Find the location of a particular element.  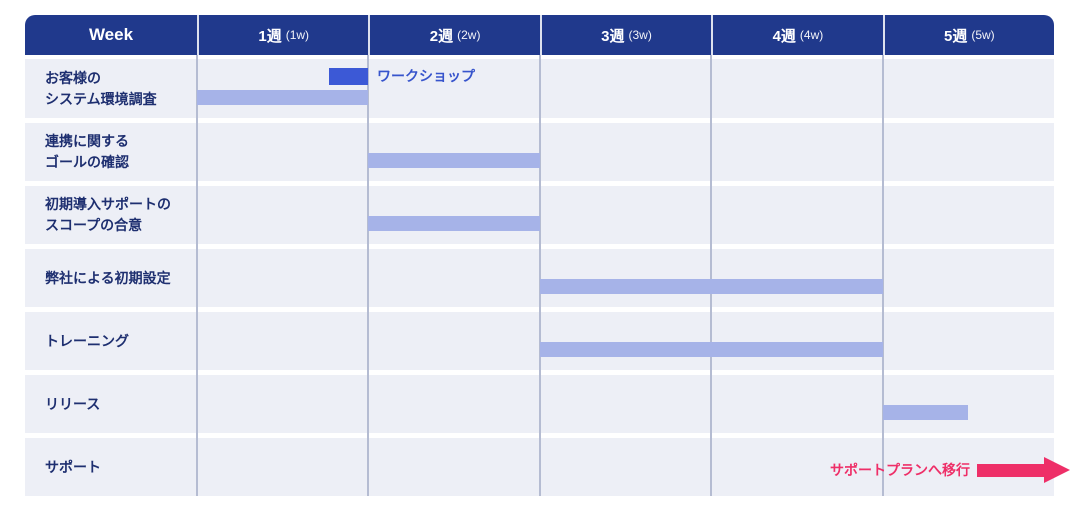

week-5-sub: (5w) is located at coordinates (983, 35).